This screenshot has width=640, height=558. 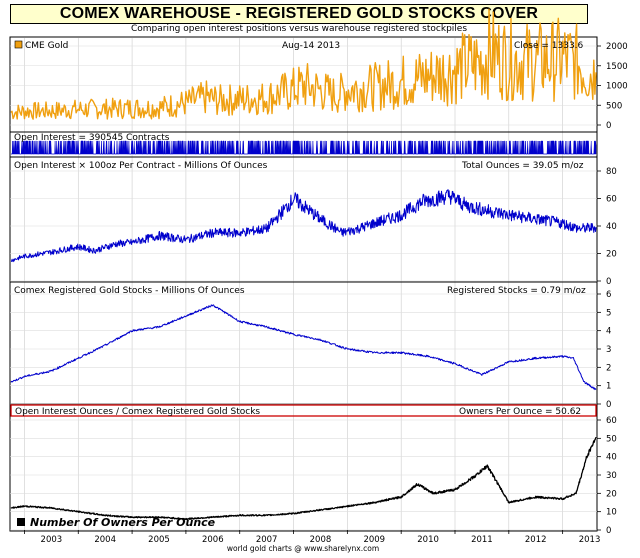 I want to click on y-tick-label: 2000, so click(x=617, y=47).